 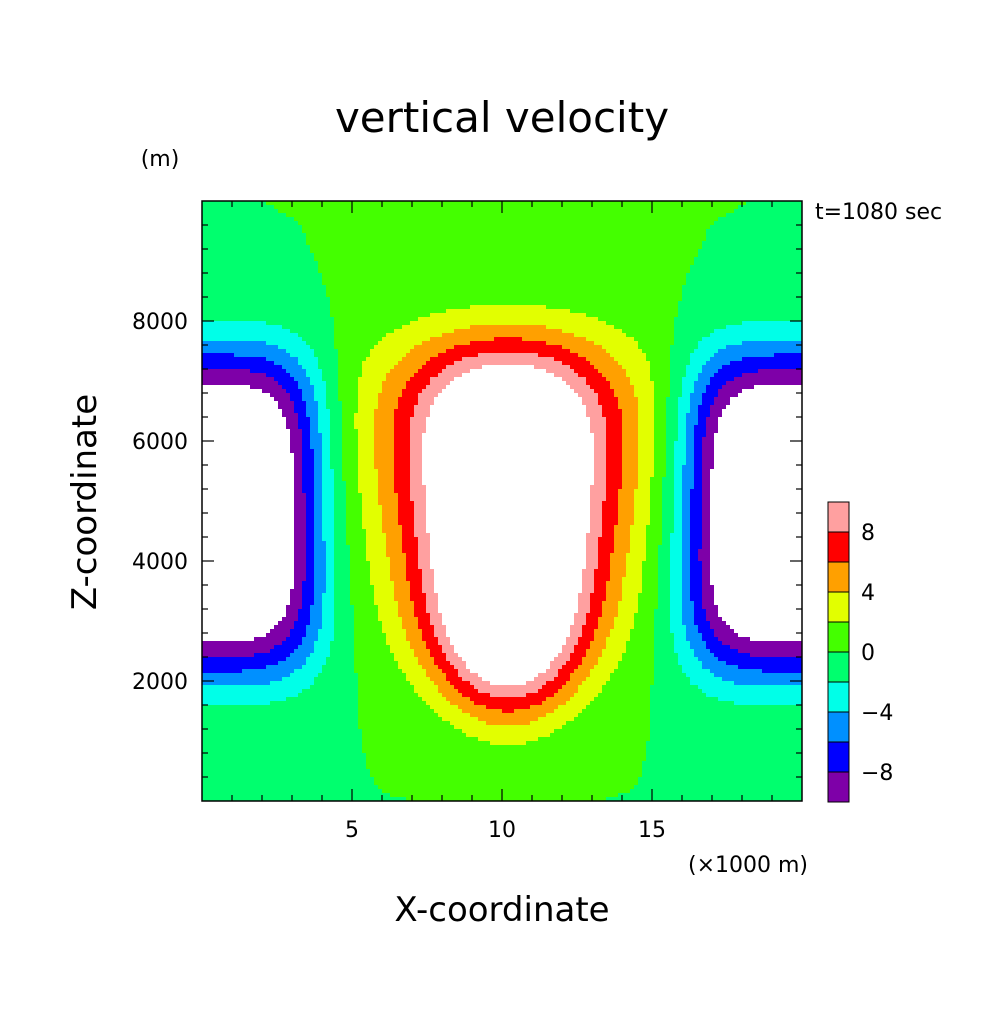 What do you see at coordinates (160, 442) in the screenshot?
I see `y-tick-label: 6000` at bounding box center [160, 442].